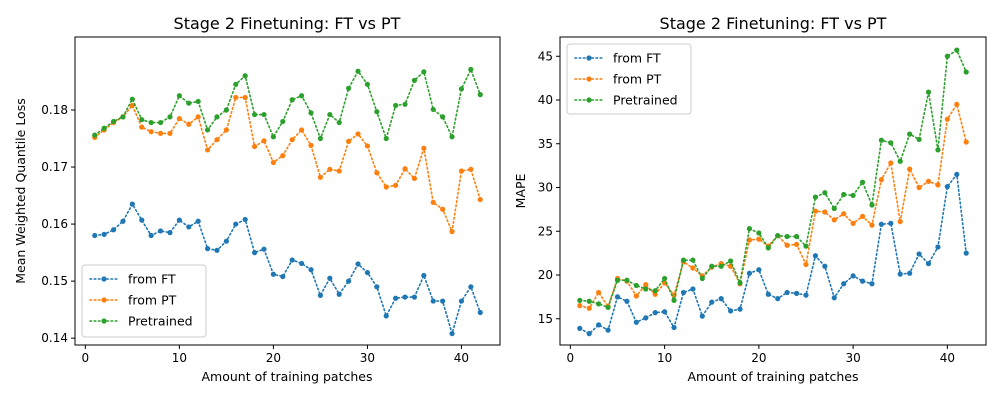 The image size is (1000, 400). What do you see at coordinates (758, 358) in the screenshot?
I see `x-tick-label: 20` at bounding box center [758, 358].